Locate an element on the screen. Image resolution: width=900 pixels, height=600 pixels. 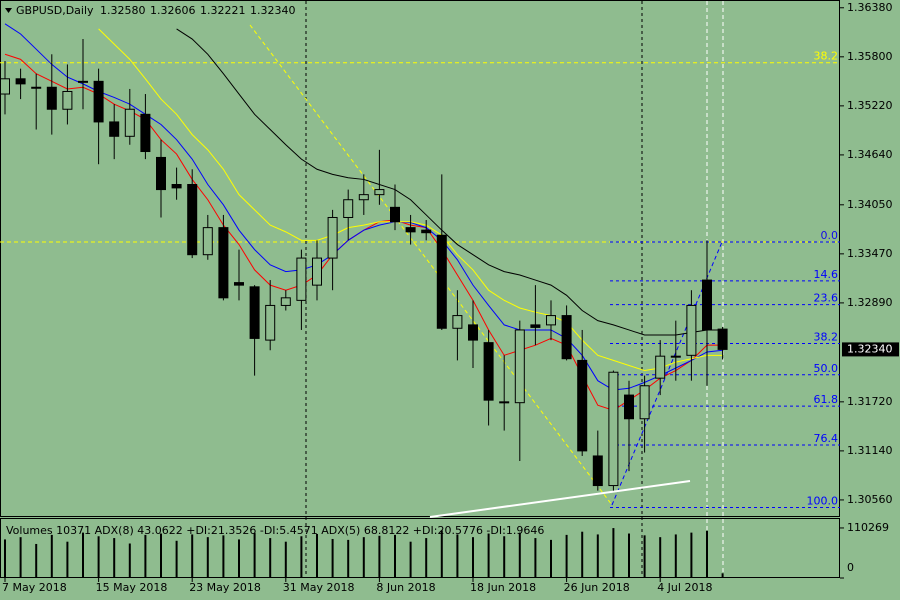
volume-frame is located at coordinates (420, 548).